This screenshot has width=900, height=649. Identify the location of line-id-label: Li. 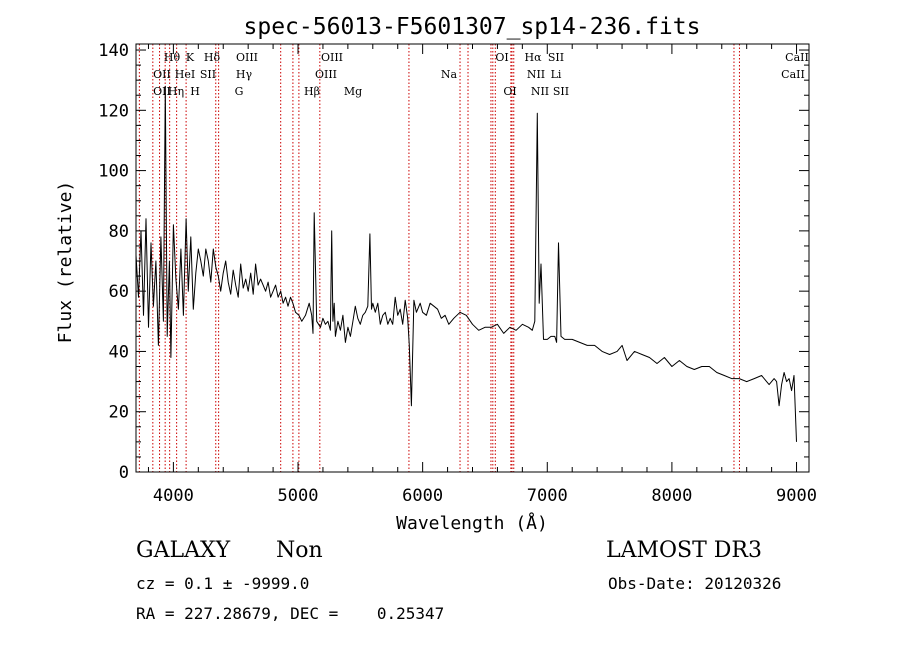
(556, 74).